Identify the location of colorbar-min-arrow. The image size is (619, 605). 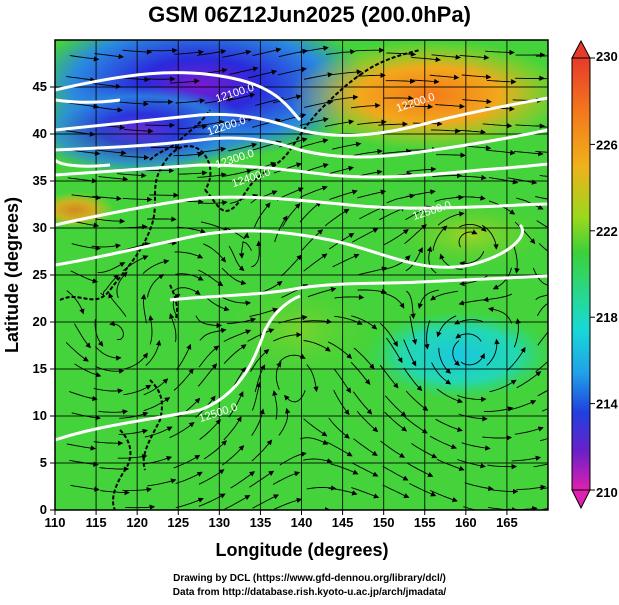
(581, 499).